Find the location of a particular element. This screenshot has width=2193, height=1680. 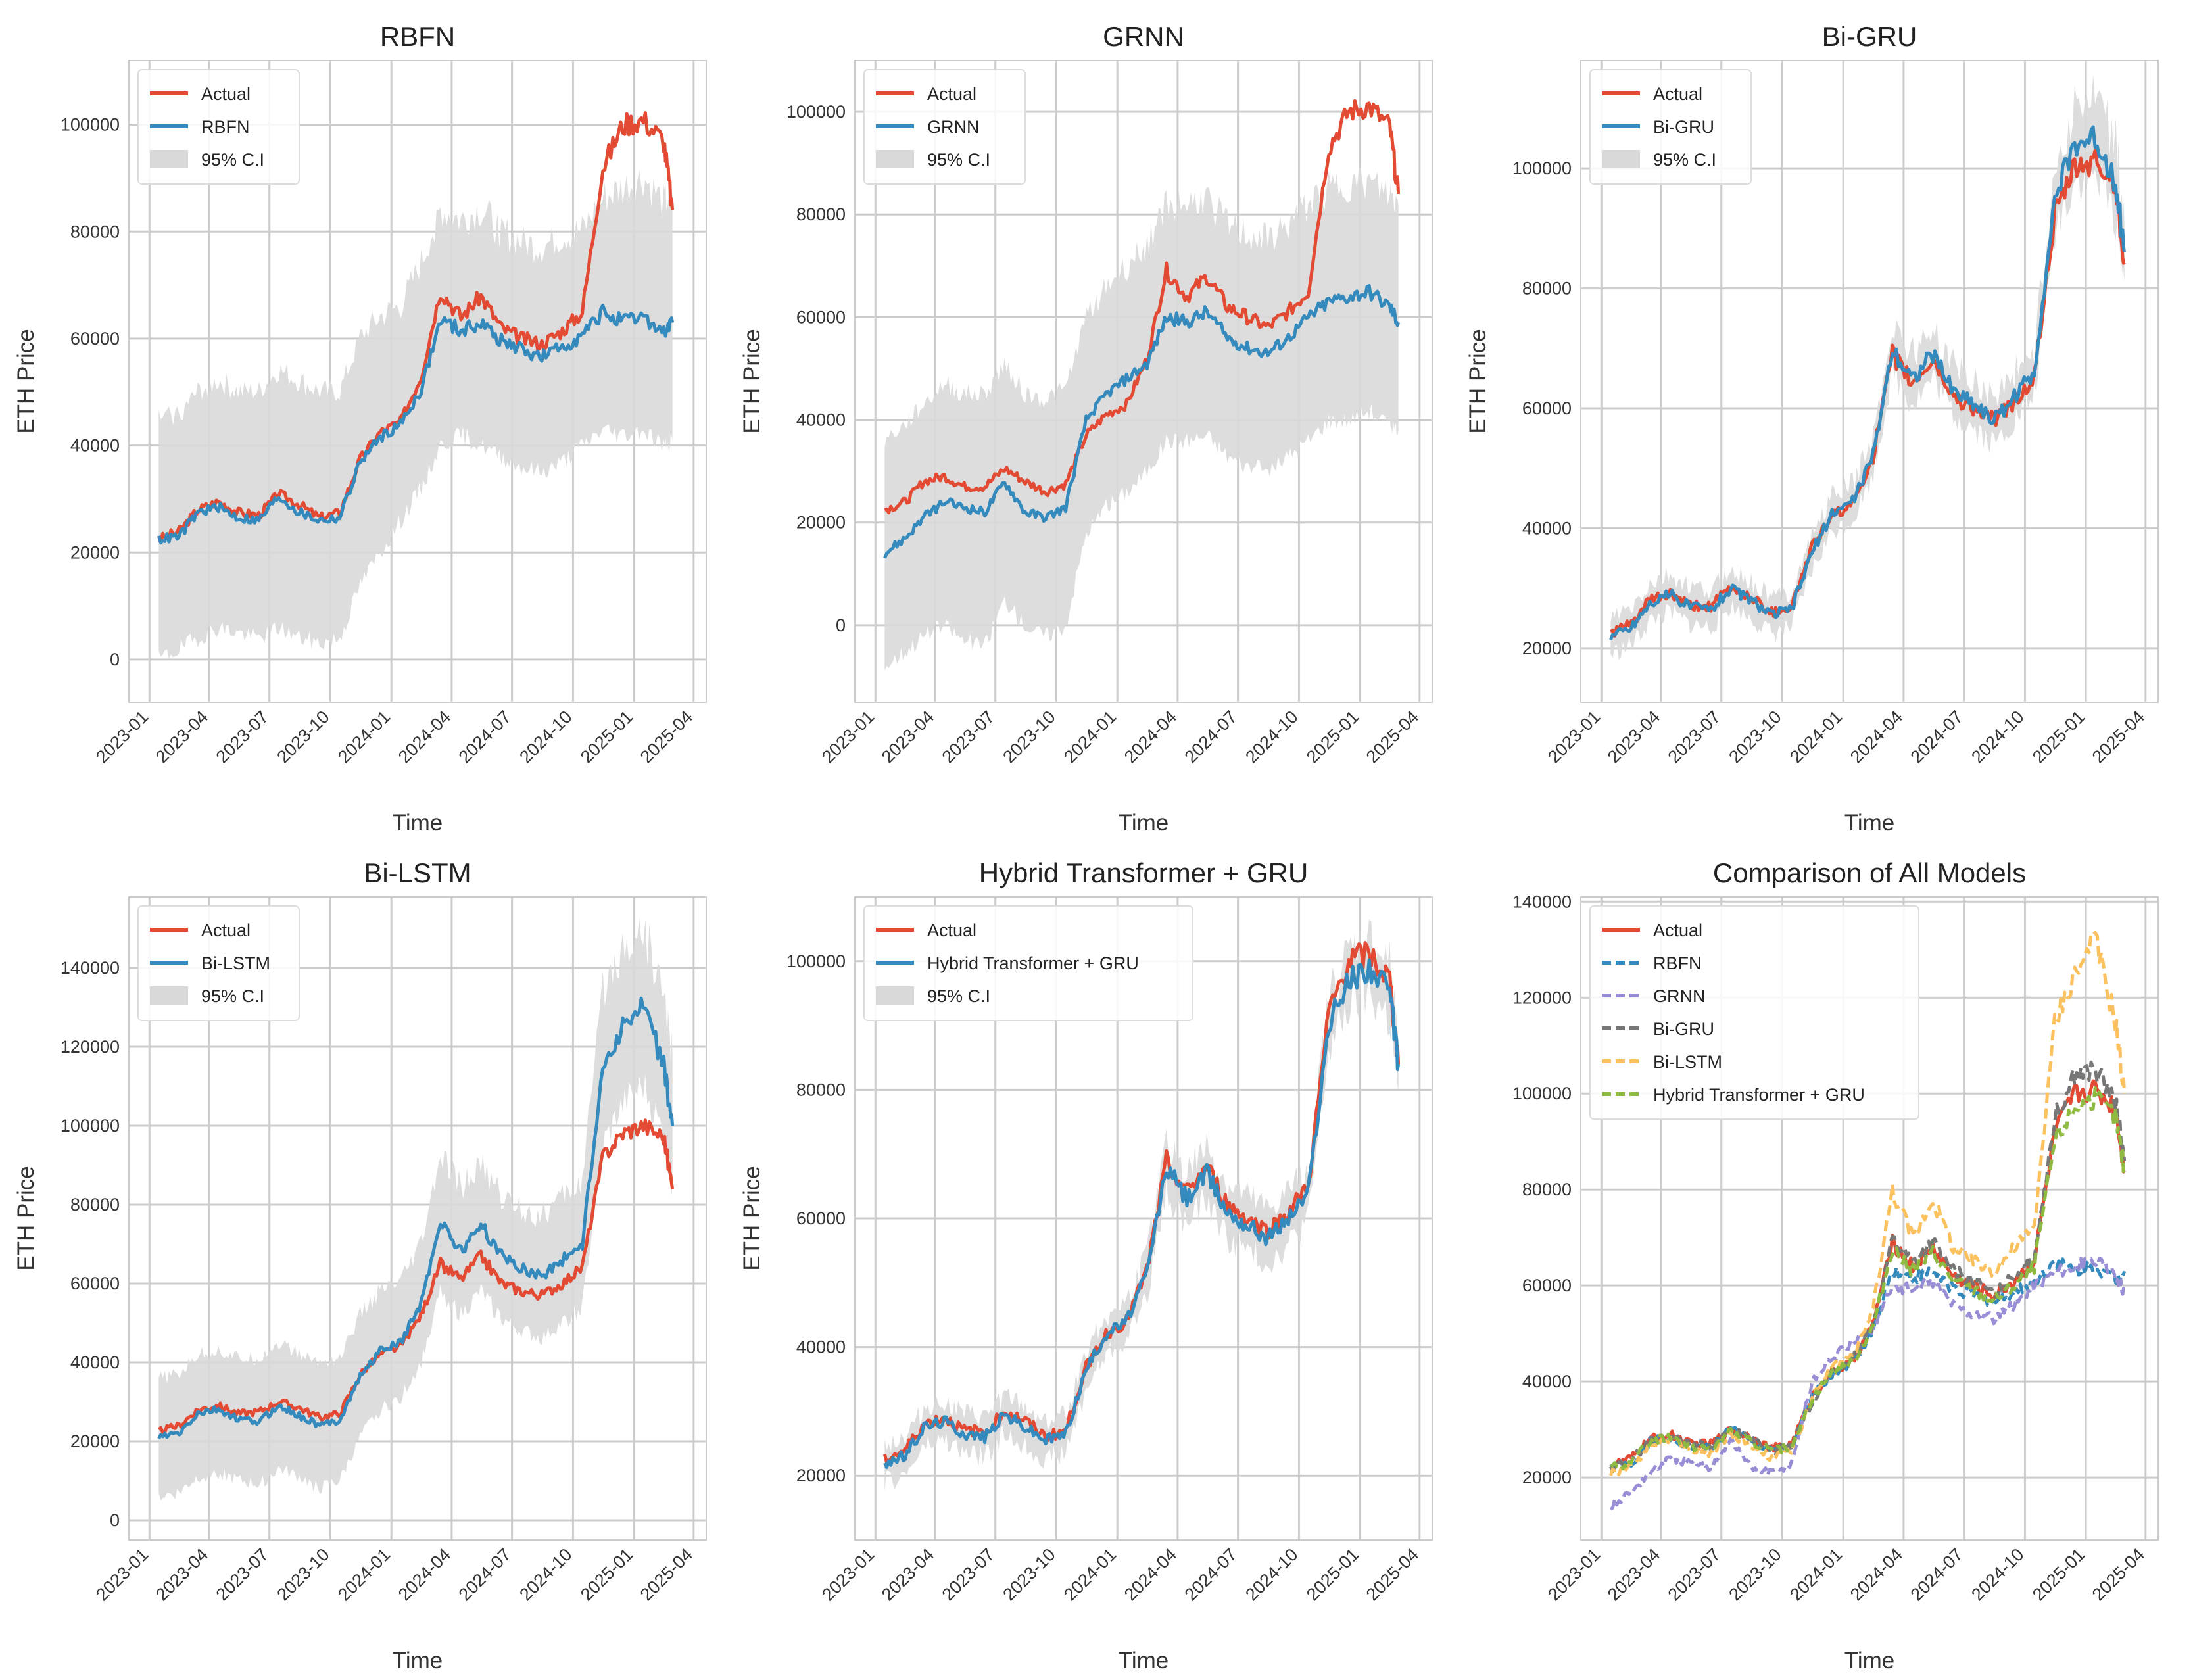

legend: Actual Bi-LSTM 95% C.I is located at coordinates (219, 963).